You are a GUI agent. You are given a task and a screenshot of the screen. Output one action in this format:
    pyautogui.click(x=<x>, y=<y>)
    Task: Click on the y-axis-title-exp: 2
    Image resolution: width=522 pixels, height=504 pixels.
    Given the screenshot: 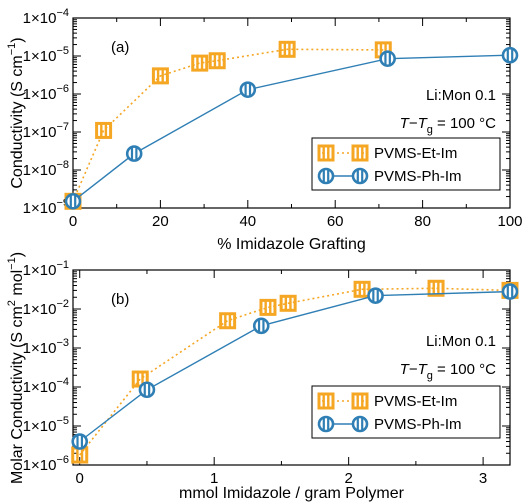 What is the action you would take?
    pyautogui.click(x=12, y=303)
    